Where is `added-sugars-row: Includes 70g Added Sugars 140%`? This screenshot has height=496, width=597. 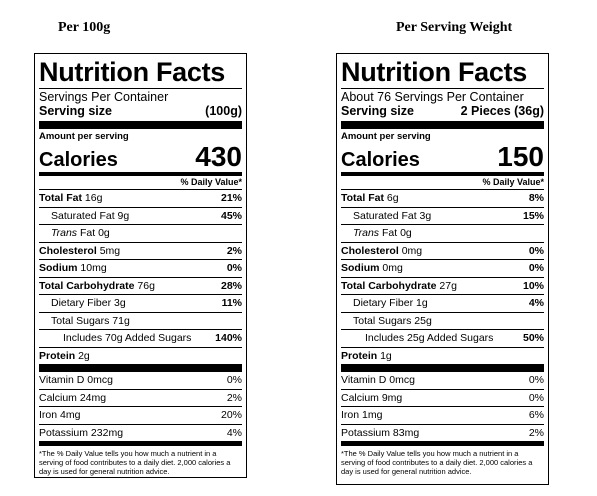
added-sugars-row: Includes 70g Added Sugars 140% is located at coordinates (140, 339).